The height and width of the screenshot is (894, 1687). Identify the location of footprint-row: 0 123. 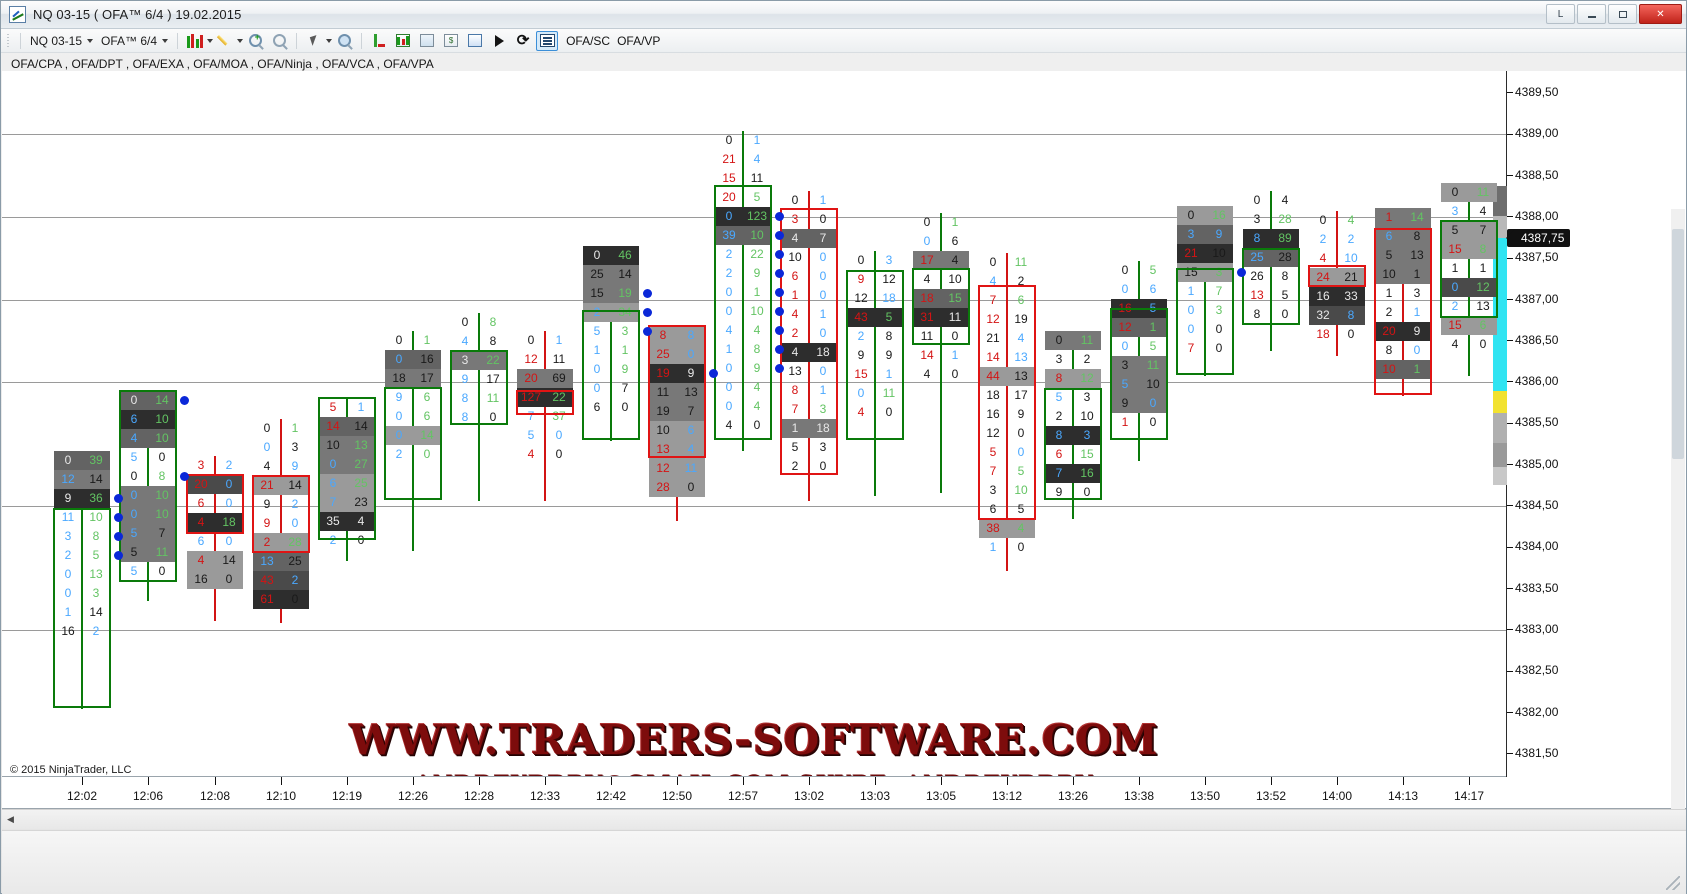
(743, 216).